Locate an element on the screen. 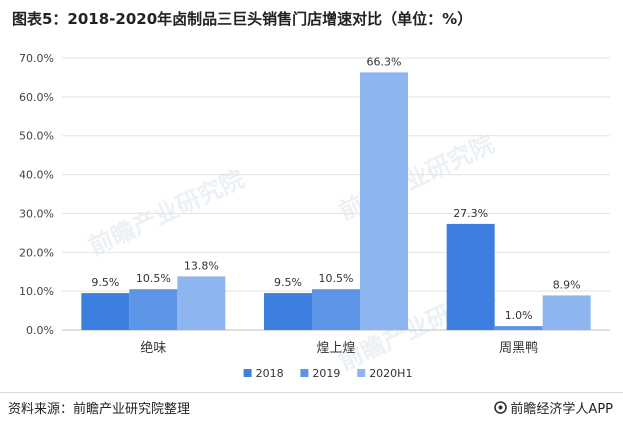 This screenshot has height=425, width=623. legend-label: 2018 is located at coordinates (270, 373).